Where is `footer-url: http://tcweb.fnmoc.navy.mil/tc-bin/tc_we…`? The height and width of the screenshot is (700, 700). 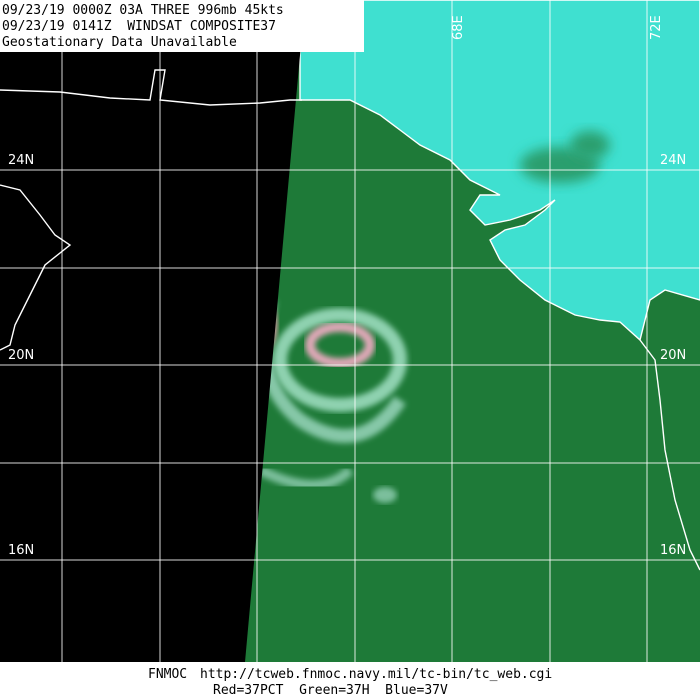 footer-url: http://tcweb.fnmoc.navy.mil/tc-bin/tc_we… is located at coordinates (376, 674).